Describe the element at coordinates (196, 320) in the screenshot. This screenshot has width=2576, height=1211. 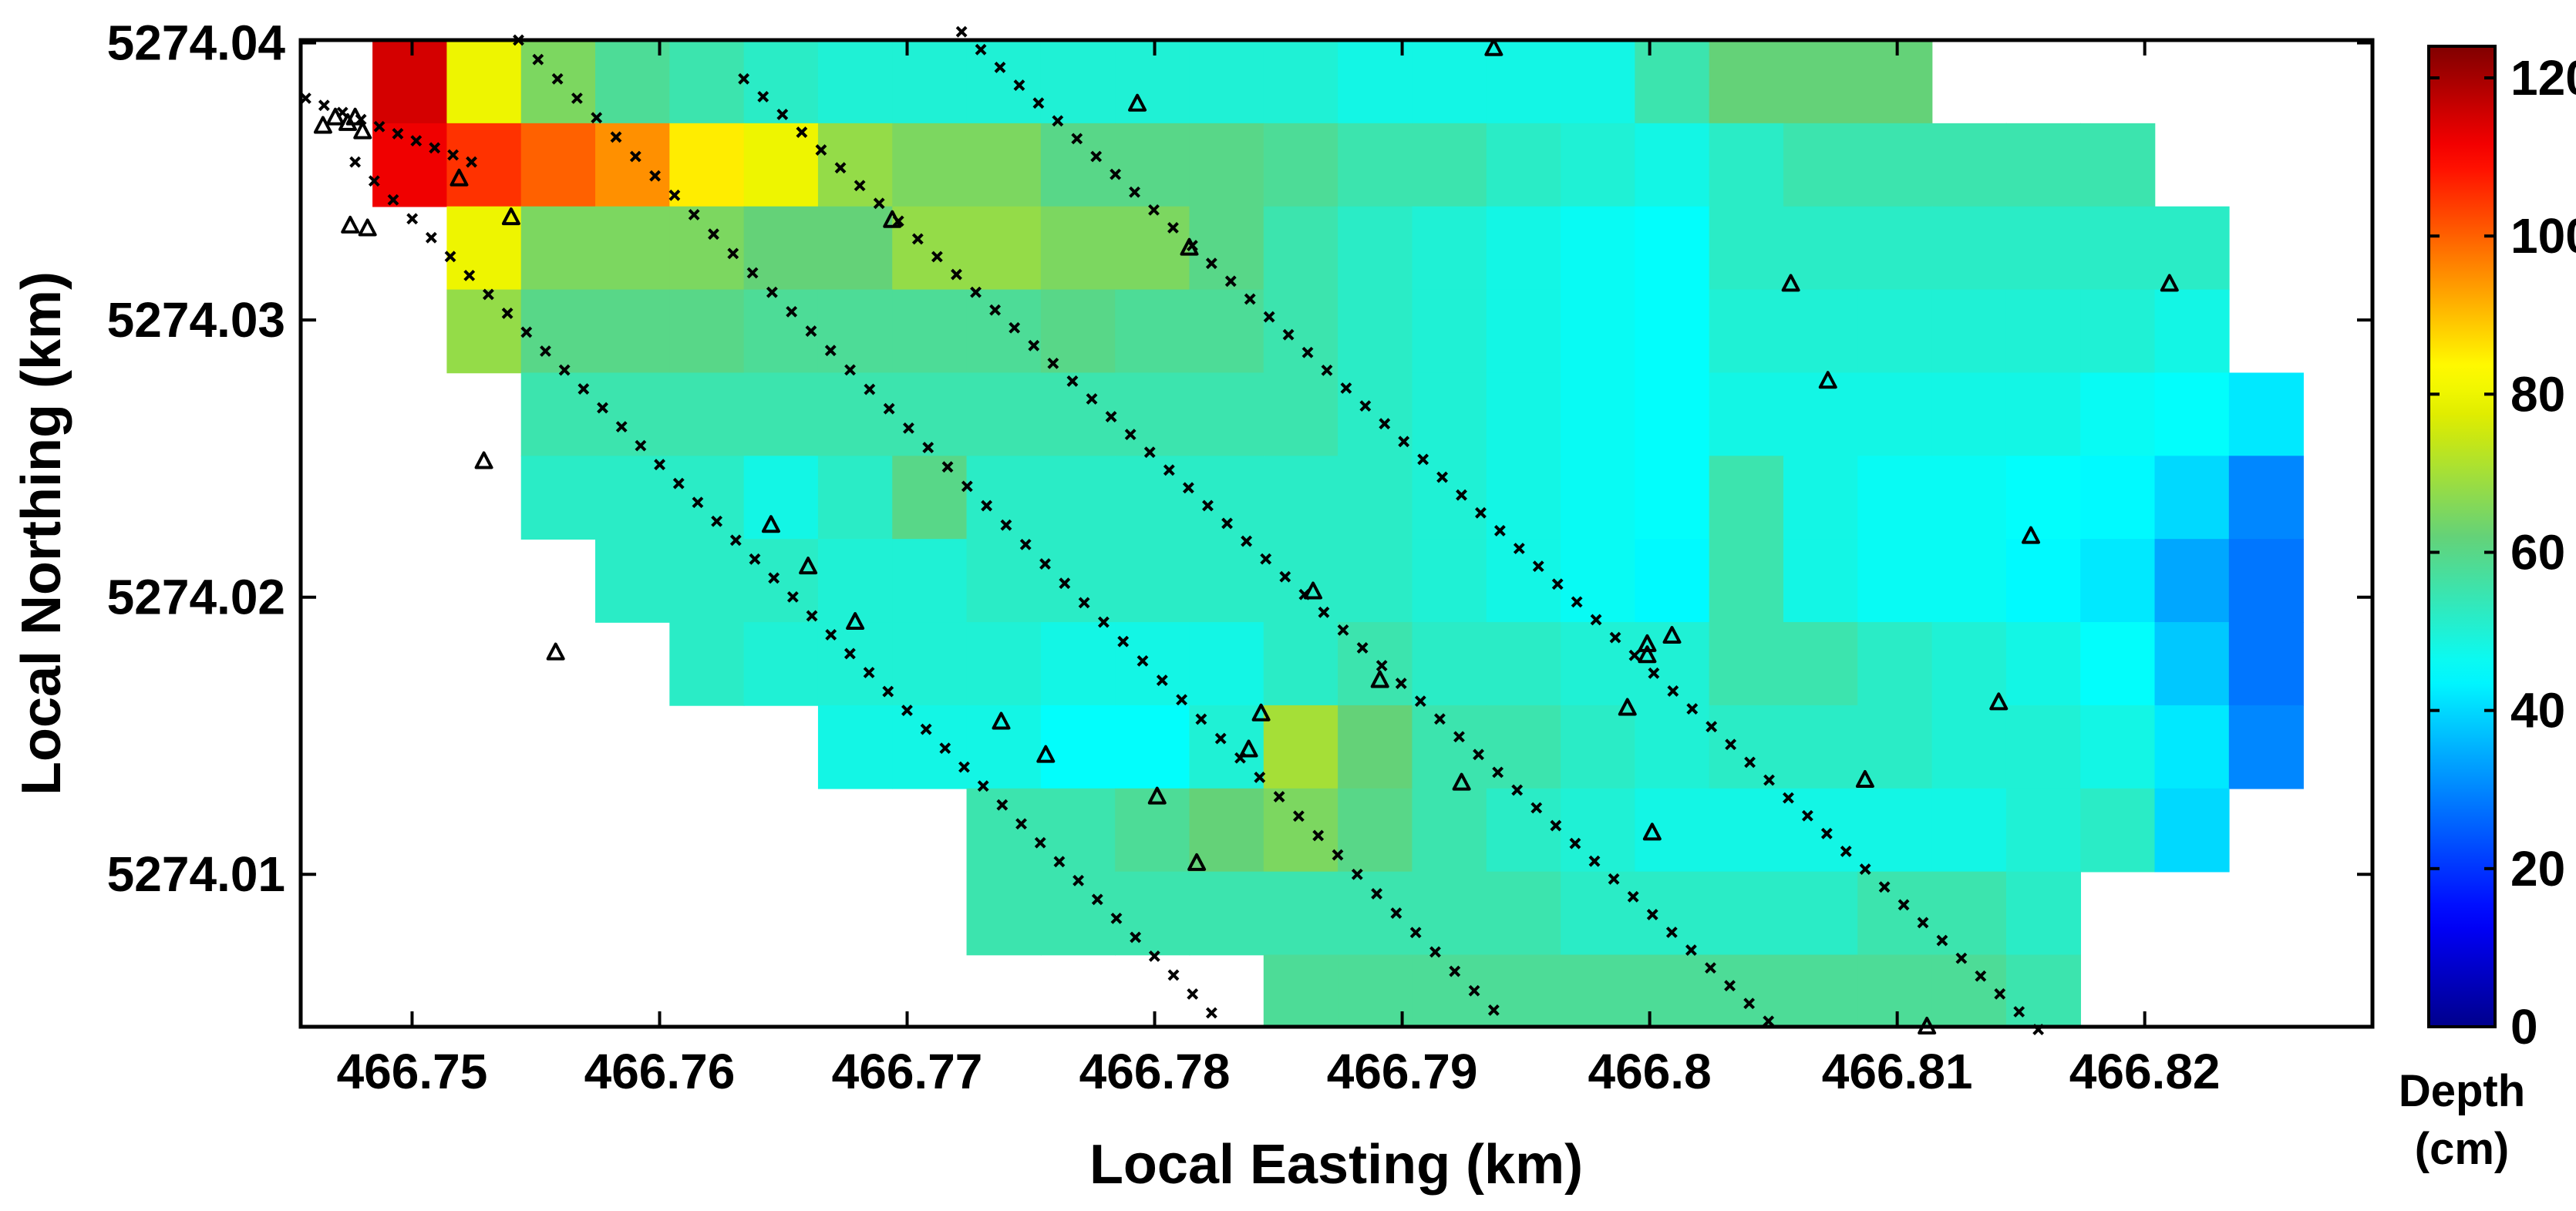
I see `y-tick-label: 5274.03` at that location.